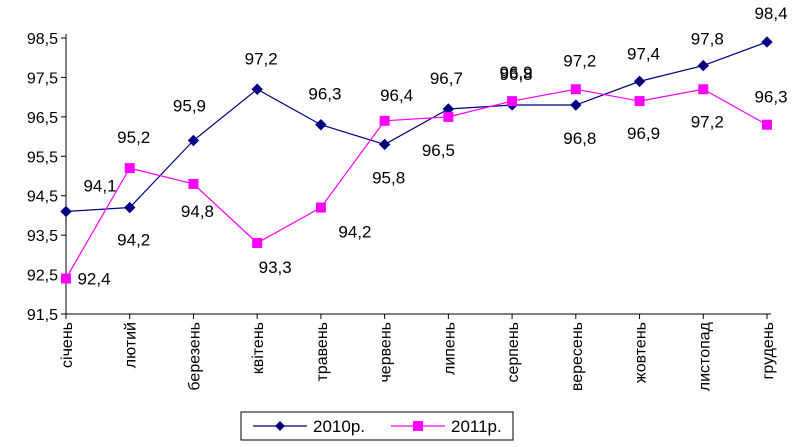 This screenshot has width=800, height=447. Describe the element at coordinates (42, 78) in the screenshot. I see `y-tick-label: 97,5` at that location.